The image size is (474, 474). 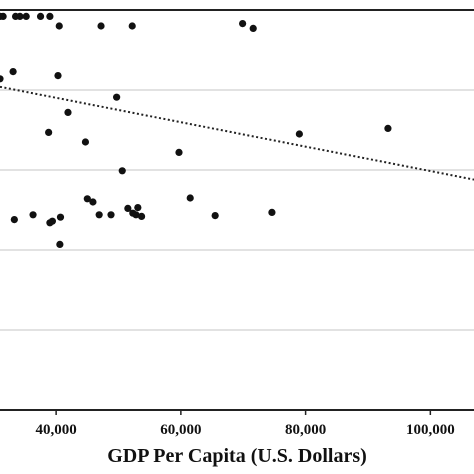 I want to click on x-tick-label: 40,000, so click(x=56, y=430).